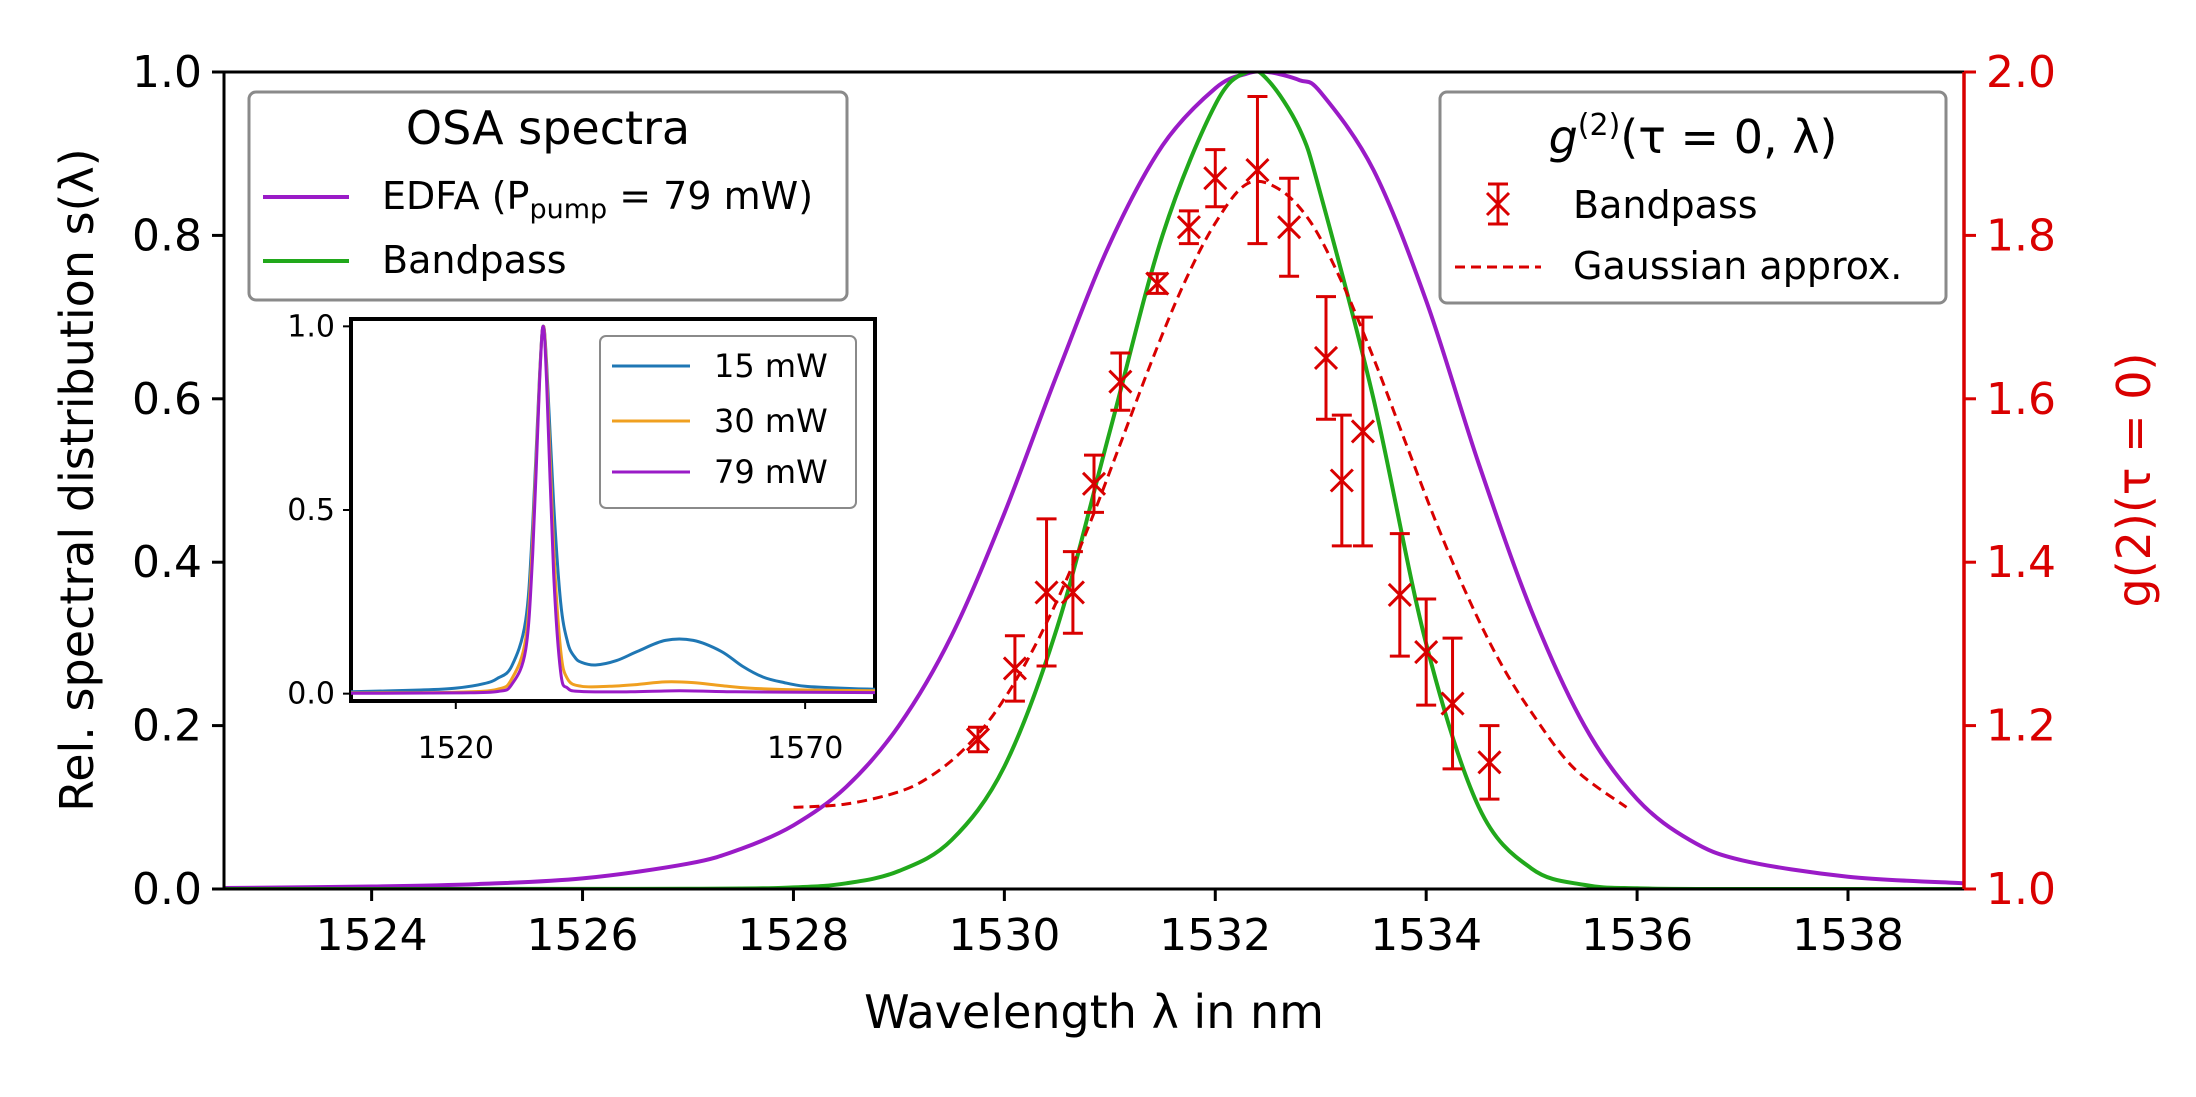 Image resolution: width=2196 pixels, height=1097 pixels. I want to click on inset-y-tick-label: 0.0, so click(311, 694).